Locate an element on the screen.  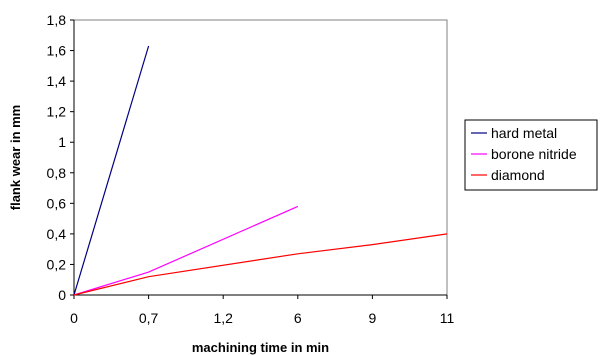
y-tick-label: 0,6 is located at coordinates (57, 203).